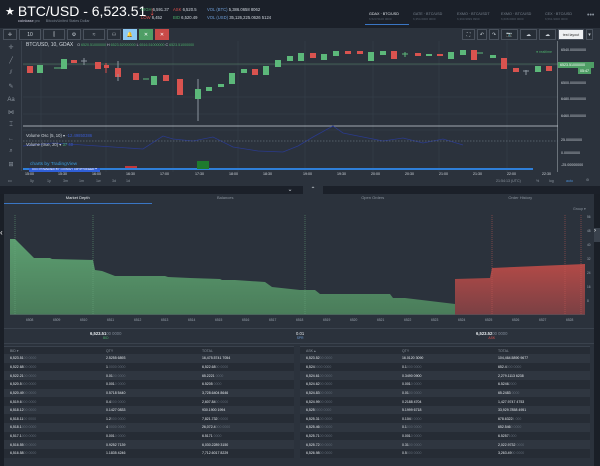 The height and width of the screenshot is (466, 600). I want to click on tab-open-orders: Open Orders, so click(373, 197).